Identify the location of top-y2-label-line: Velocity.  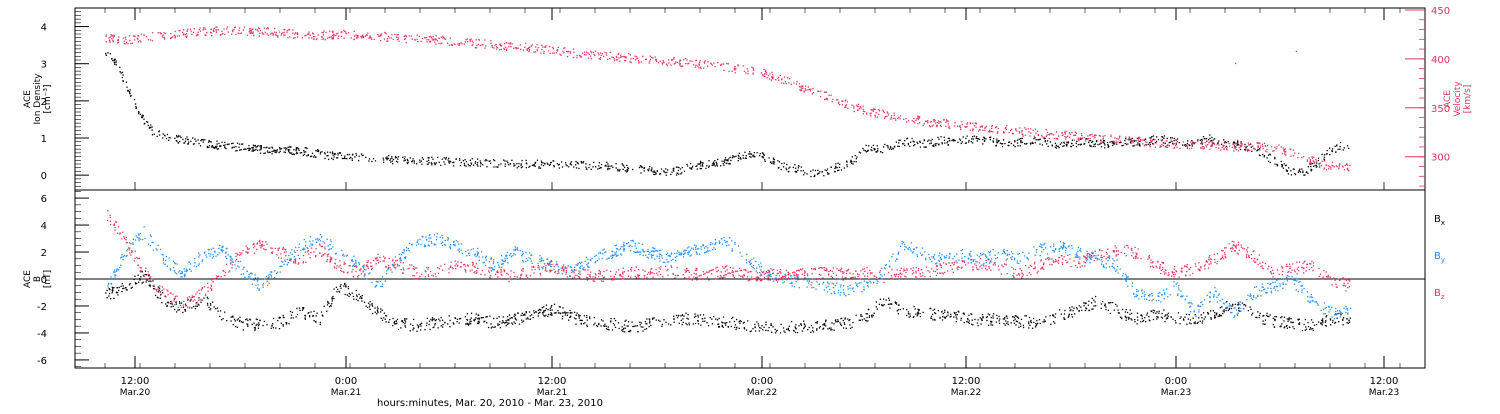
(1458, 99).